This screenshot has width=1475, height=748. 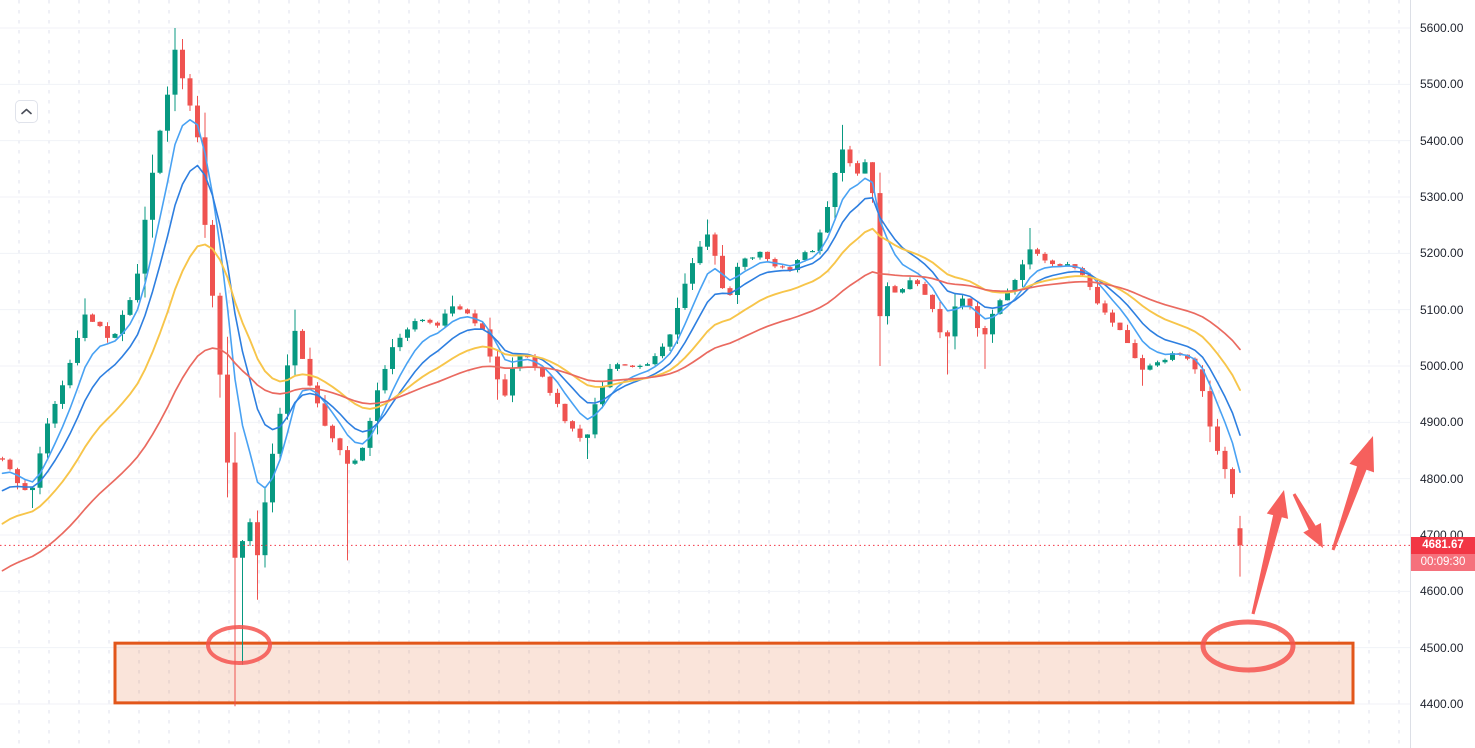 What do you see at coordinates (1443, 562) in the screenshot?
I see `bar-countdown: 00:09:30` at bounding box center [1443, 562].